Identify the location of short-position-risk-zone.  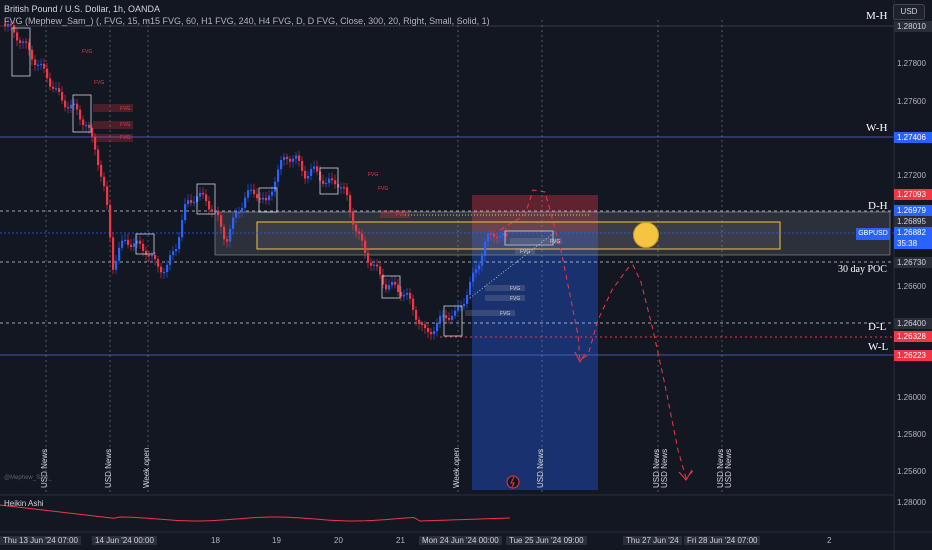
(535, 213).